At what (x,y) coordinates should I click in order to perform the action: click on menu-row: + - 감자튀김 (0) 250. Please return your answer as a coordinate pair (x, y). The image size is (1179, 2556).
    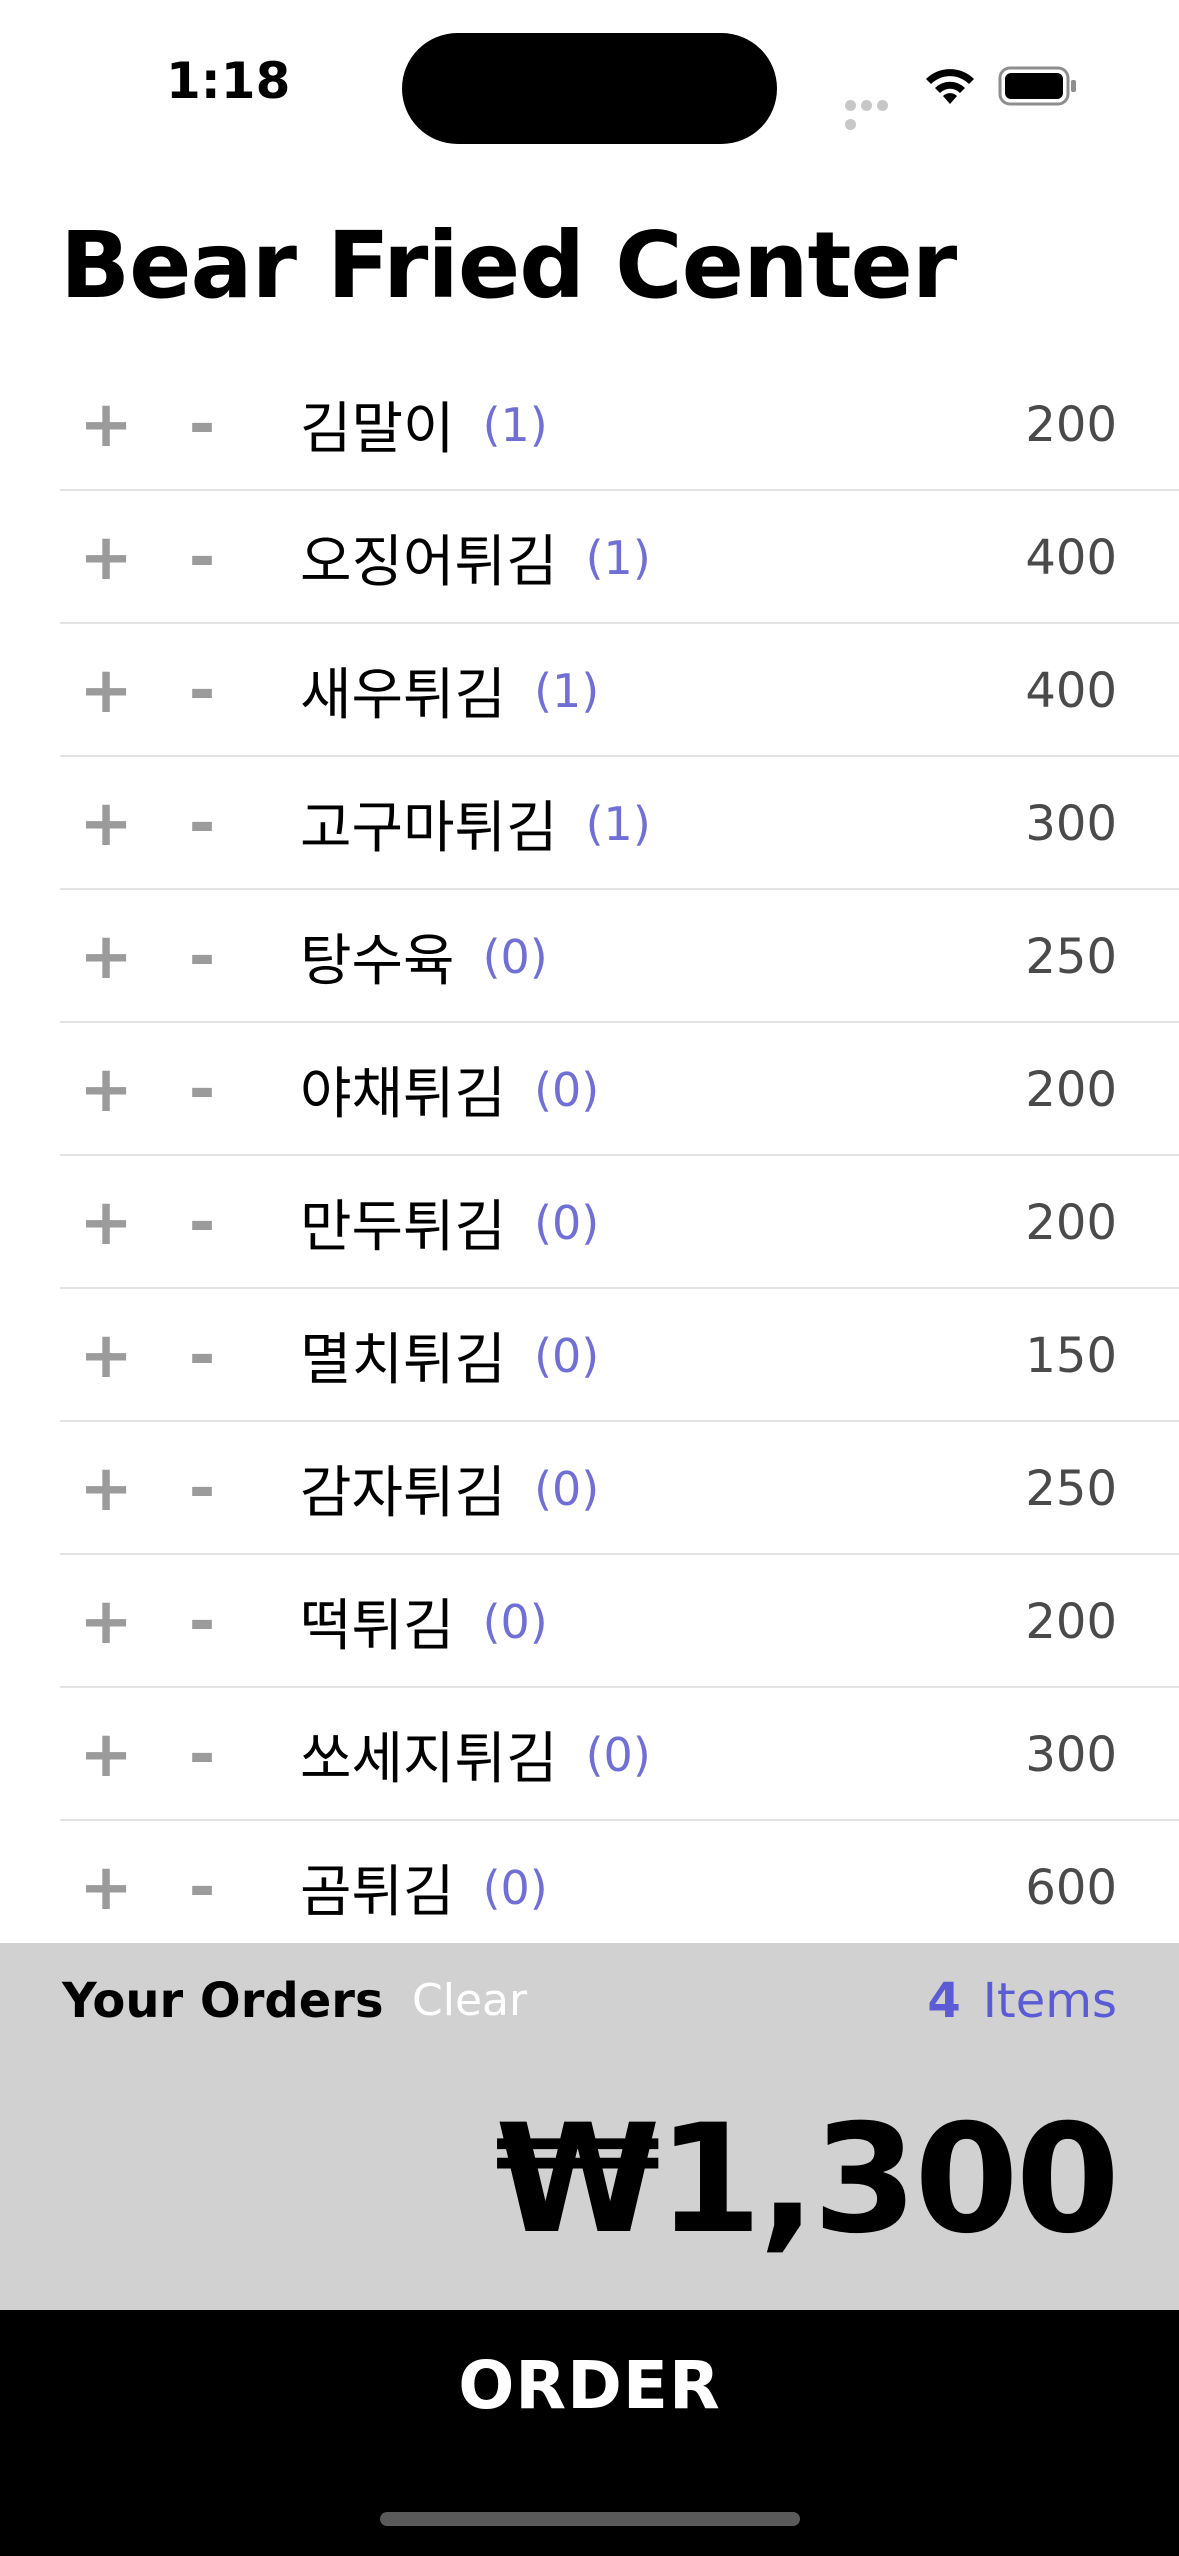
    Looking at the image, I should click on (589, 1488).